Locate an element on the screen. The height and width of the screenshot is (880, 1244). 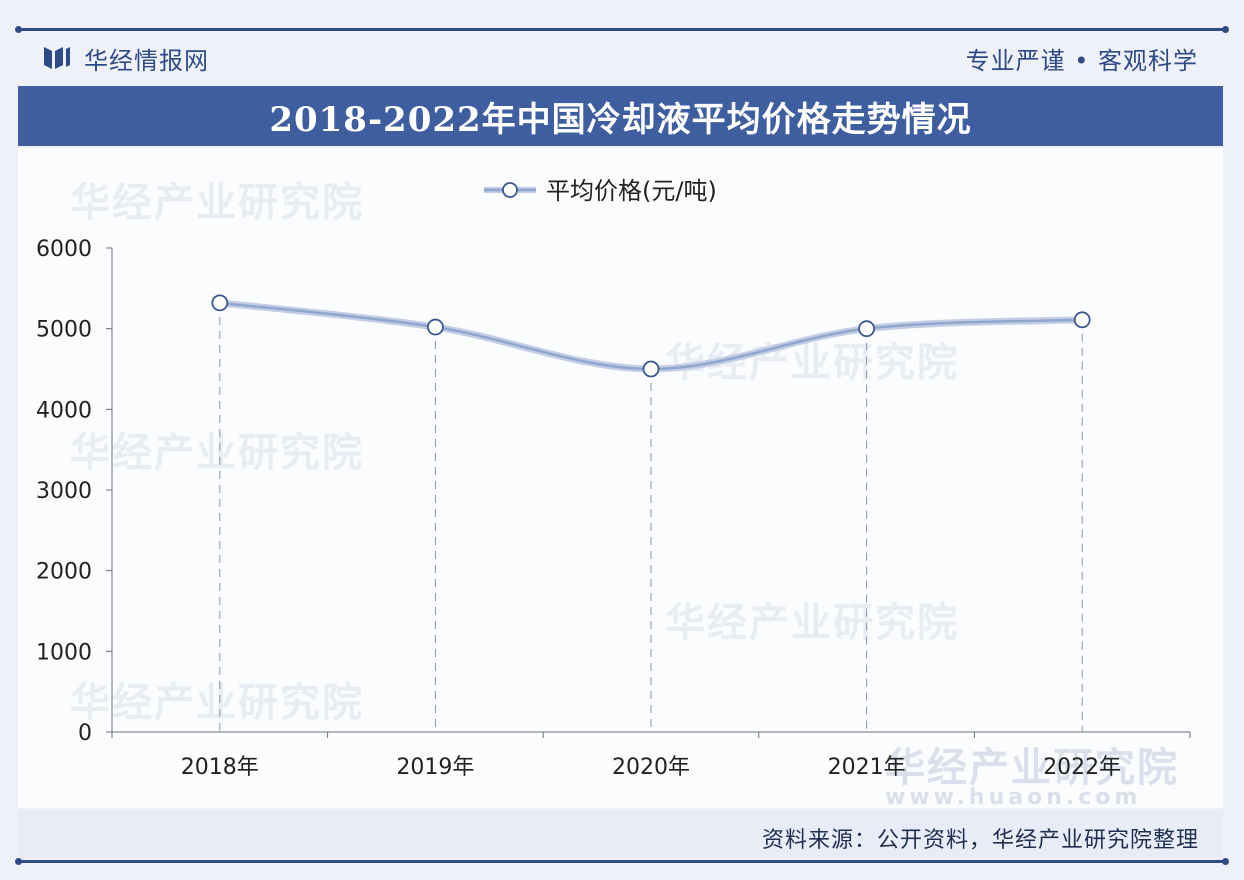
brand: 华经情报网 is located at coordinates (125, 58).